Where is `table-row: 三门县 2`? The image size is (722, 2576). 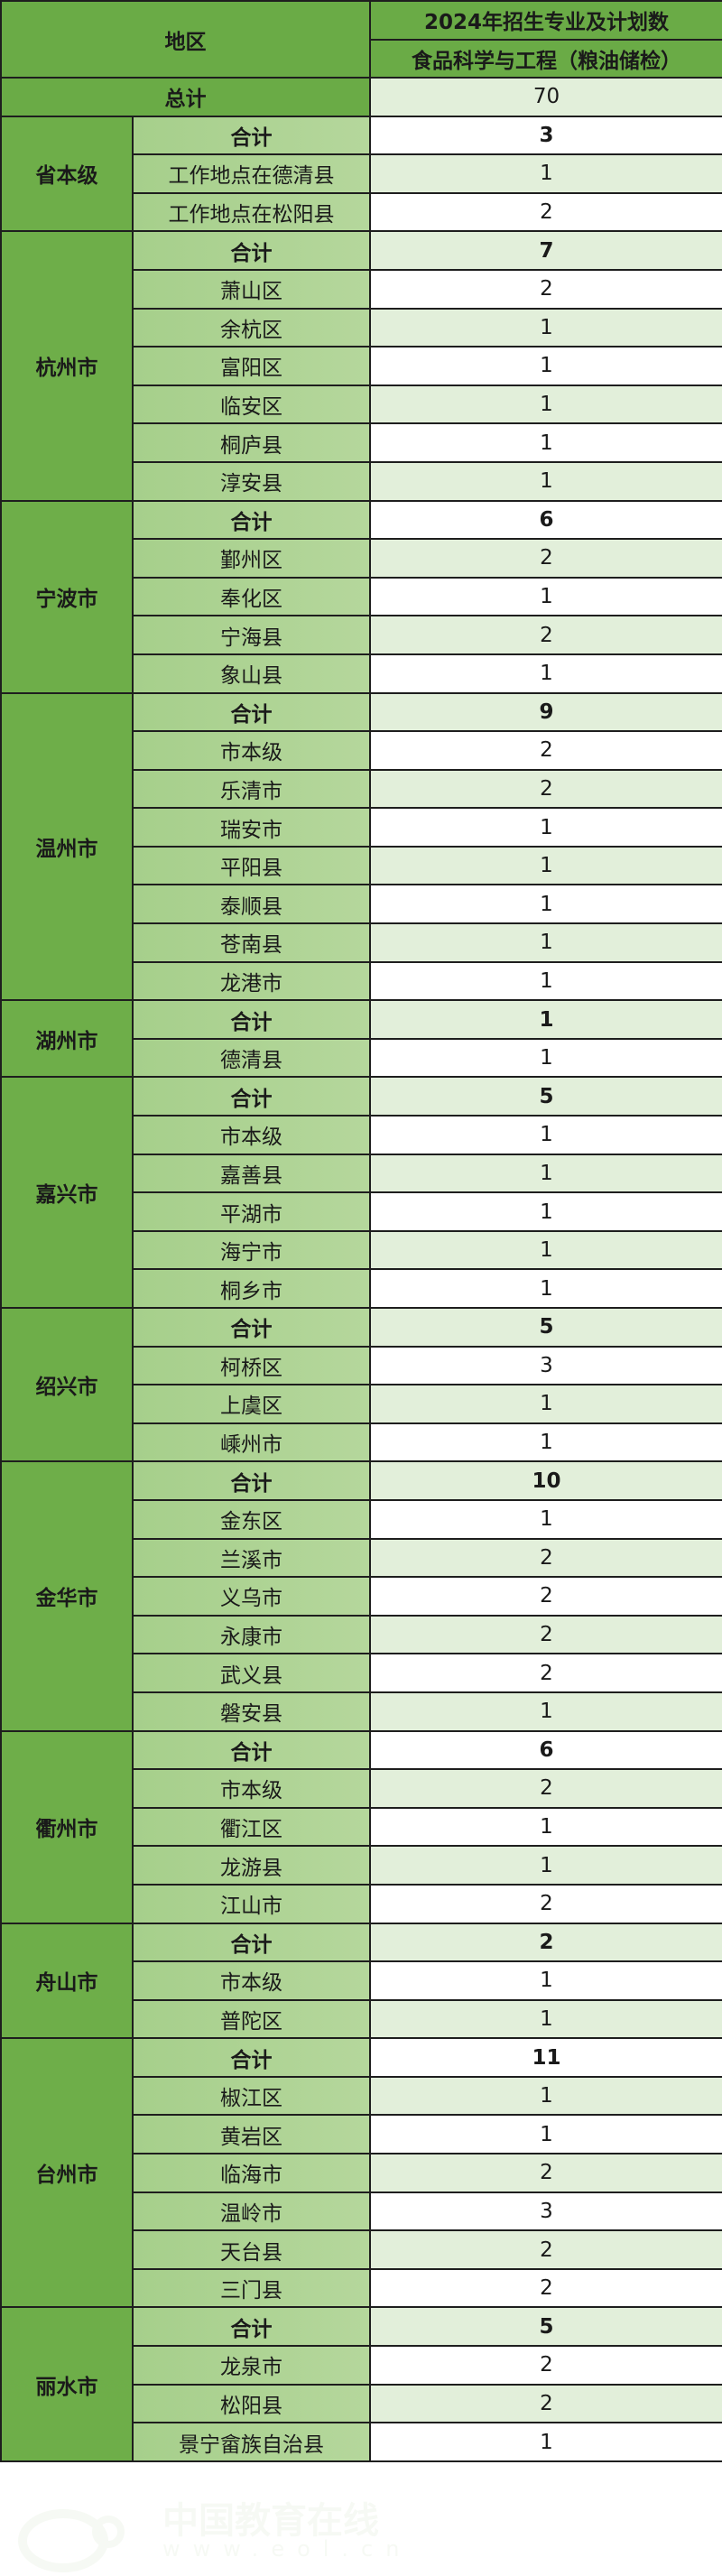 table-row: 三门县 2 is located at coordinates (361, 2288).